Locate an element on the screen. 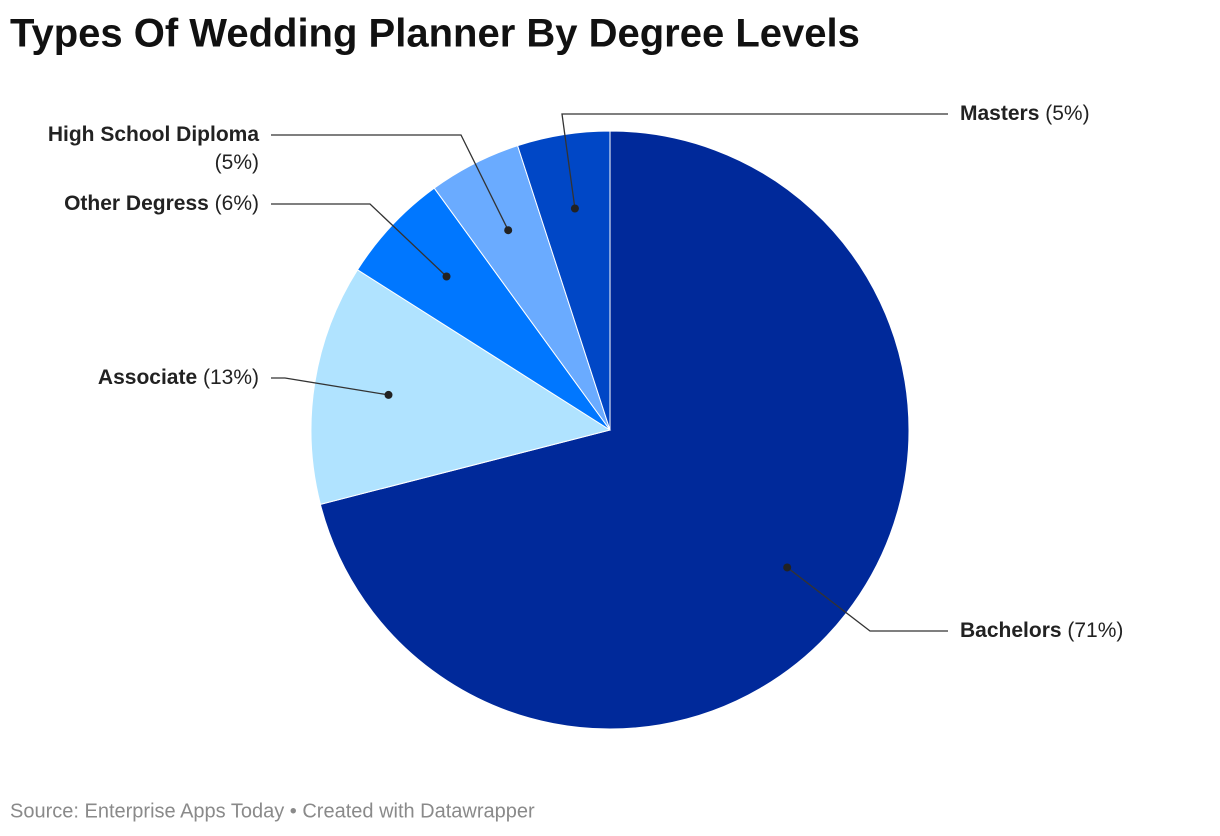 The width and height of the screenshot is (1220, 836). category-name: High School Diploma is located at coordinates (153, 134).